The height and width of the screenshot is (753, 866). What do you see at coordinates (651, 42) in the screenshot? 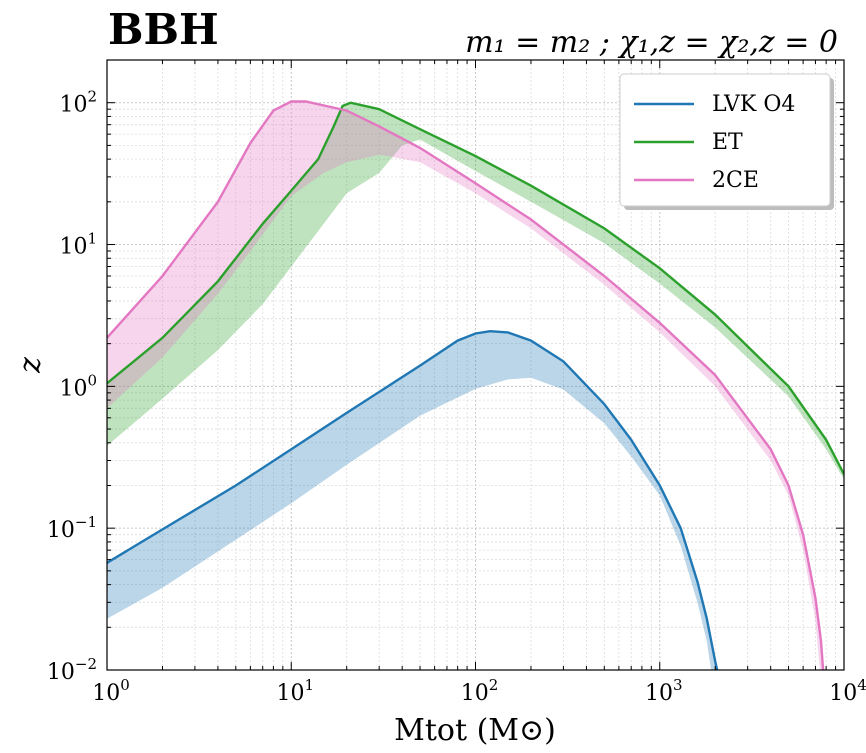
I see `chart-subtitle: m₁ = m₂ ; χ₁,z = χ₂,z = 0` at bounding box center [651, 42].